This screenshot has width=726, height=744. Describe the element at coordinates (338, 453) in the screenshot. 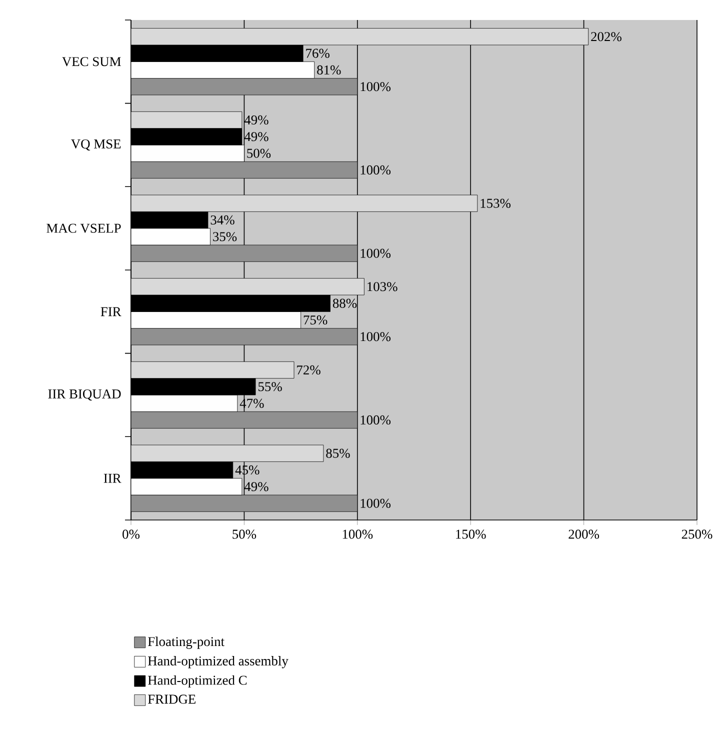

I see `data-label: 85%` at that location.